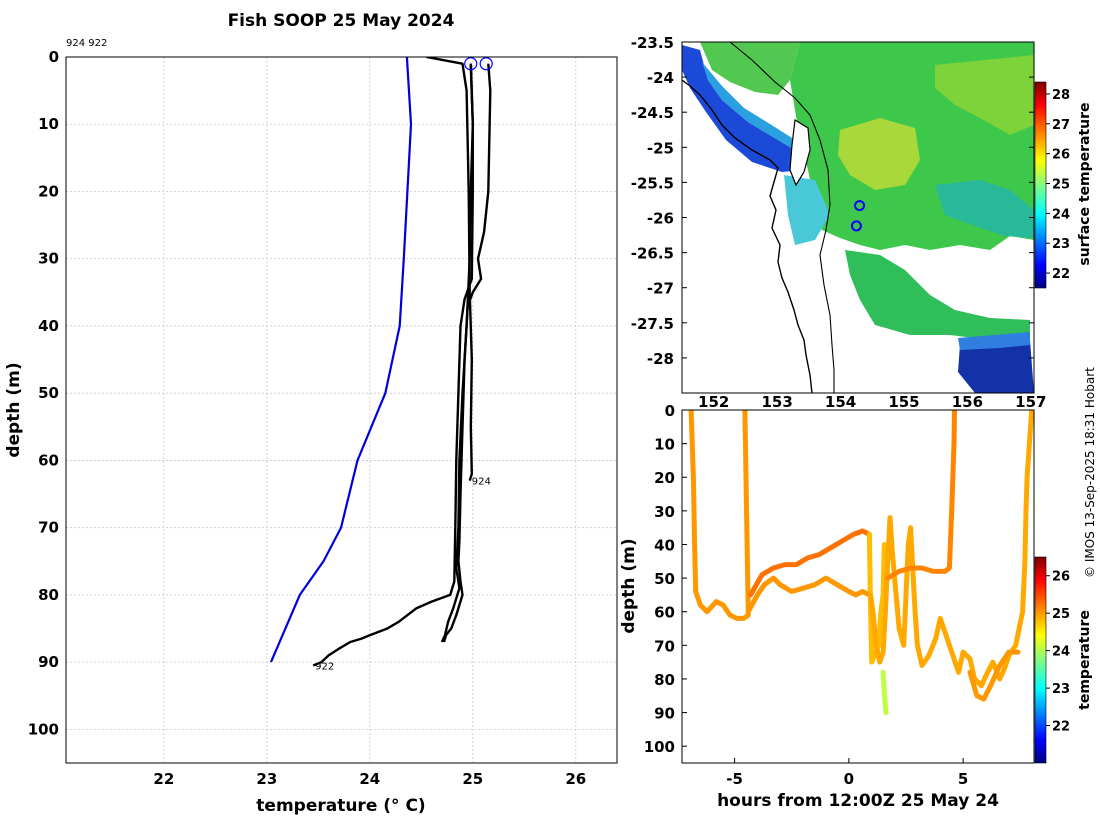 This screenshot has height=820, width=1100. I want to click on map-markers, so click(858, 216).